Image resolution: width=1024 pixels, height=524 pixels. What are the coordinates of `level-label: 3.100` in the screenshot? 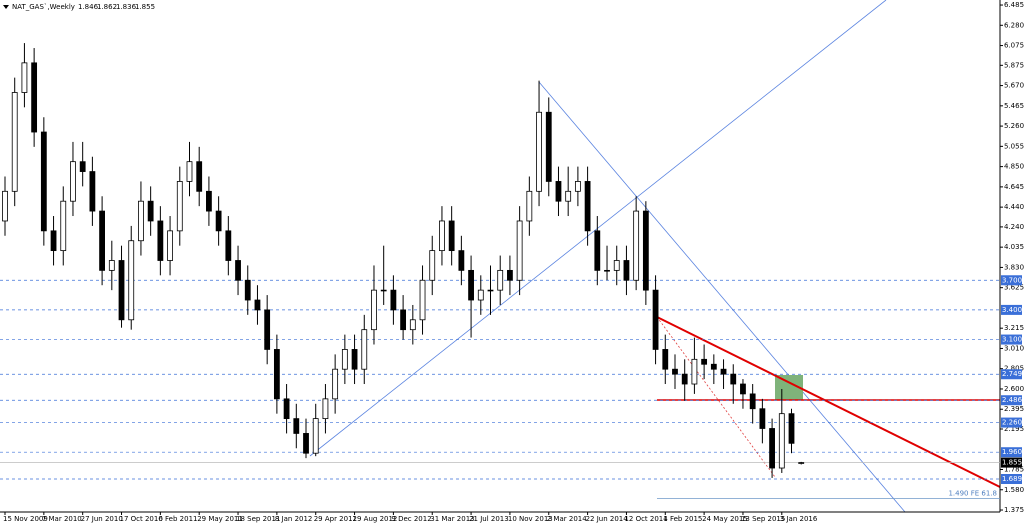 It's located at (1012, 340).